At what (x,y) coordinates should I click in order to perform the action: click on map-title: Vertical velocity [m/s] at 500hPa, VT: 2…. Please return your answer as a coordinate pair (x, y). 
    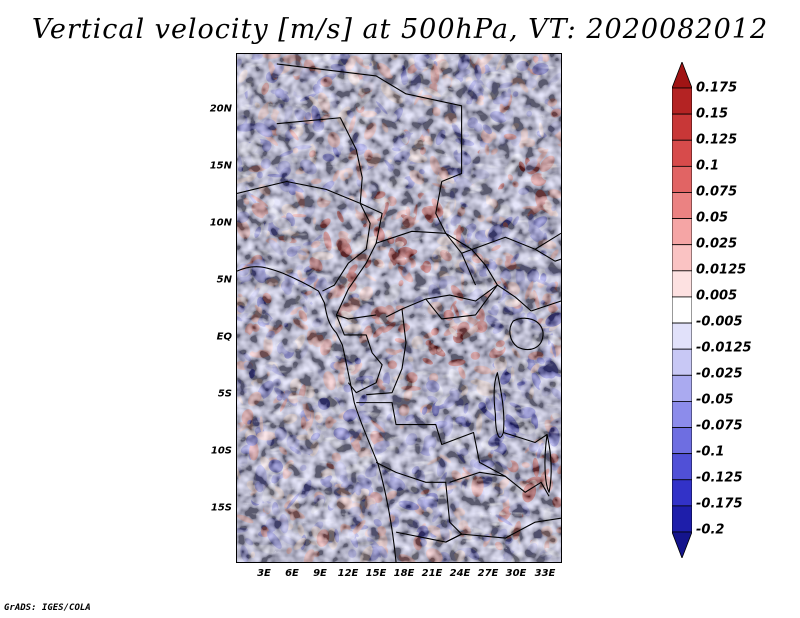
    Looking at the image, I should click on (400, 29).